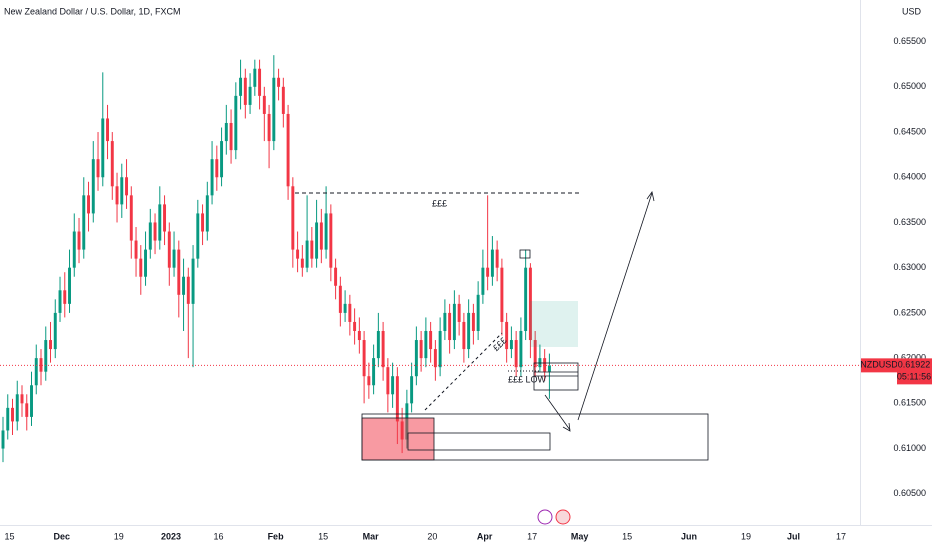 Image resolution: width=932 pixels, height=550 pixels. Describe the element at coordinates (554, 324) in the screenshot. I see `target-box` at that location.